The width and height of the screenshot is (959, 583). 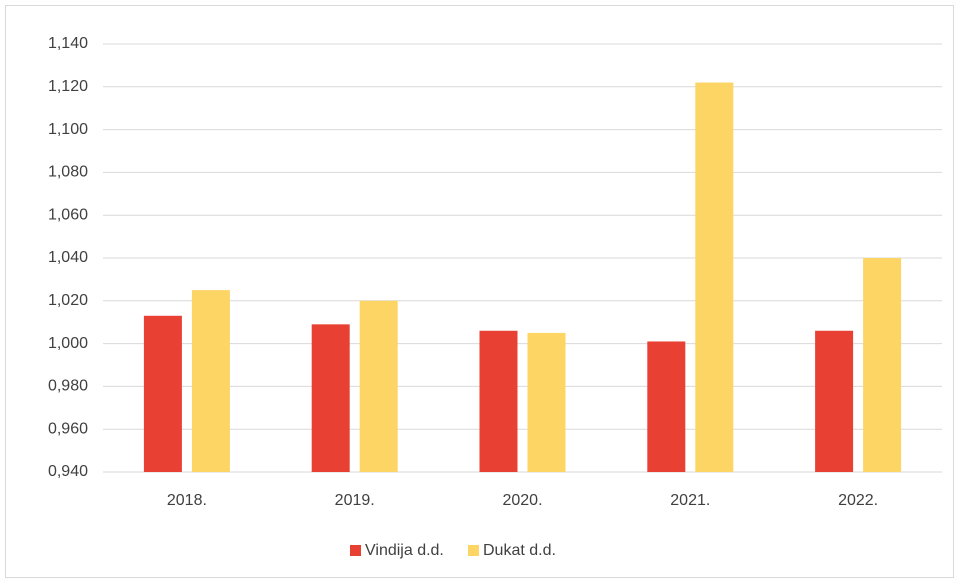 I want to click on x-tick-label: 2018., so click(x=187, y=500).